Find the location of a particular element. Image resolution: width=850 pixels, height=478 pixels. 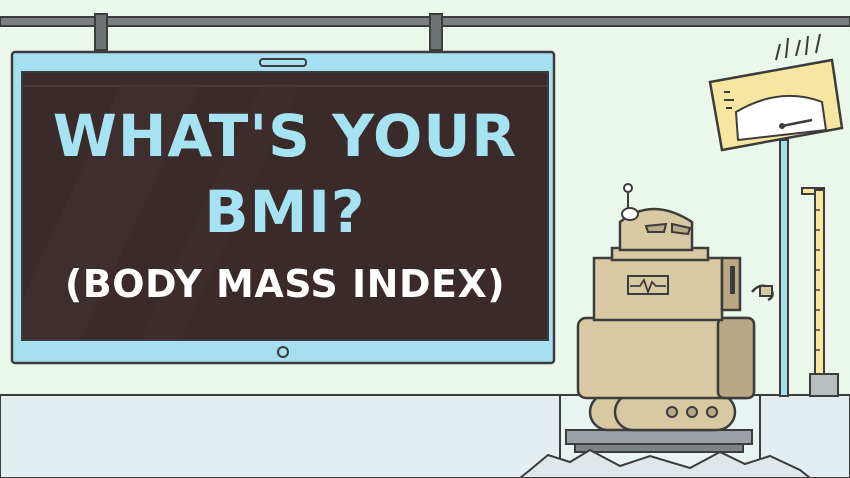

headline-line-2: BMI? is located at coordinates (285, 212).